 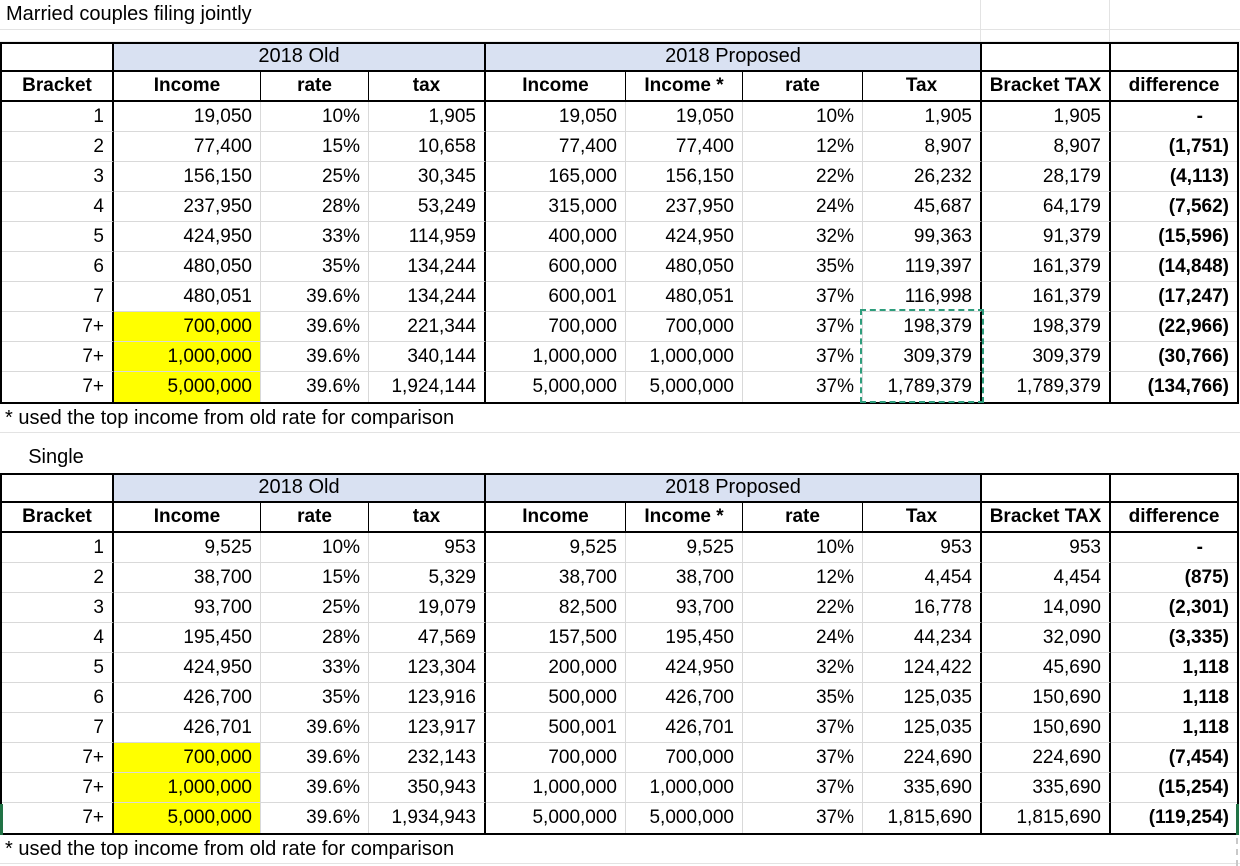 What do you see at coordinates (803, 147) in the screenshot?
I see `cell-rate-new: 12%` at bounding box center [803, 147].